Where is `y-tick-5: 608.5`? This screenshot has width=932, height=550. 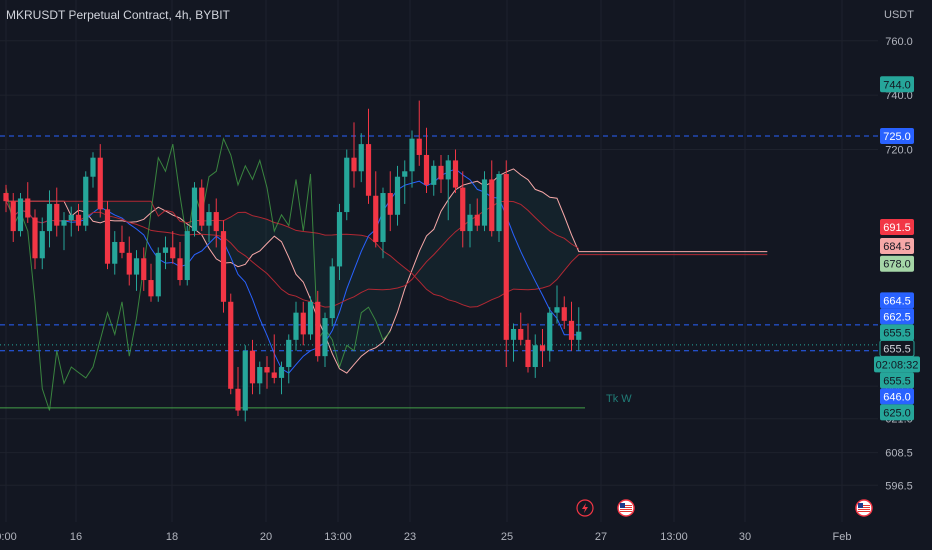
y-tick-5: 608.5 is located at coordinates (899, 454).